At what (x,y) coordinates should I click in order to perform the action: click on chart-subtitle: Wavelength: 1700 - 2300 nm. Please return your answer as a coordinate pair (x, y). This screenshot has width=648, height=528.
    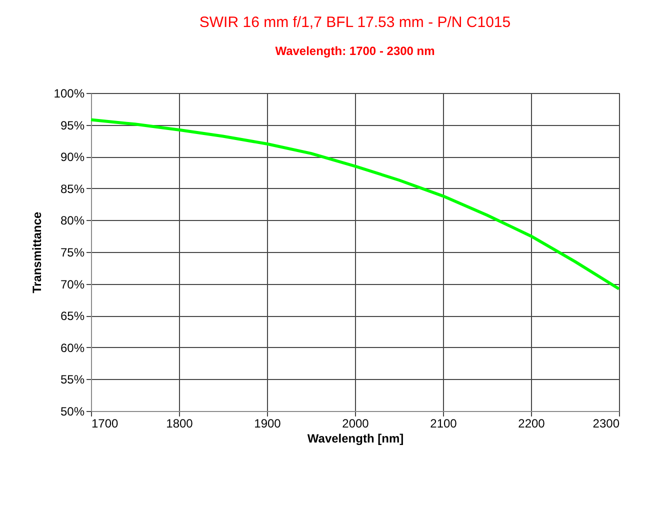
    Looking at the image, I should click on (355, 51).